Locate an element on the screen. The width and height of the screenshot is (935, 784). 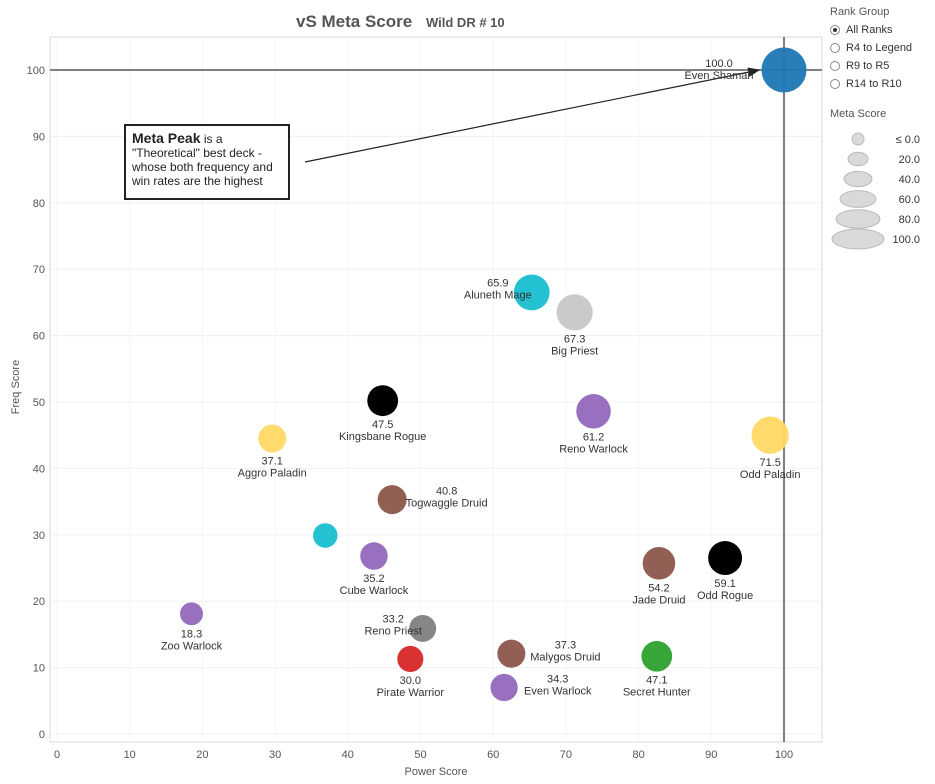
label-value: 18.3 is located at coordinates (191, 634).